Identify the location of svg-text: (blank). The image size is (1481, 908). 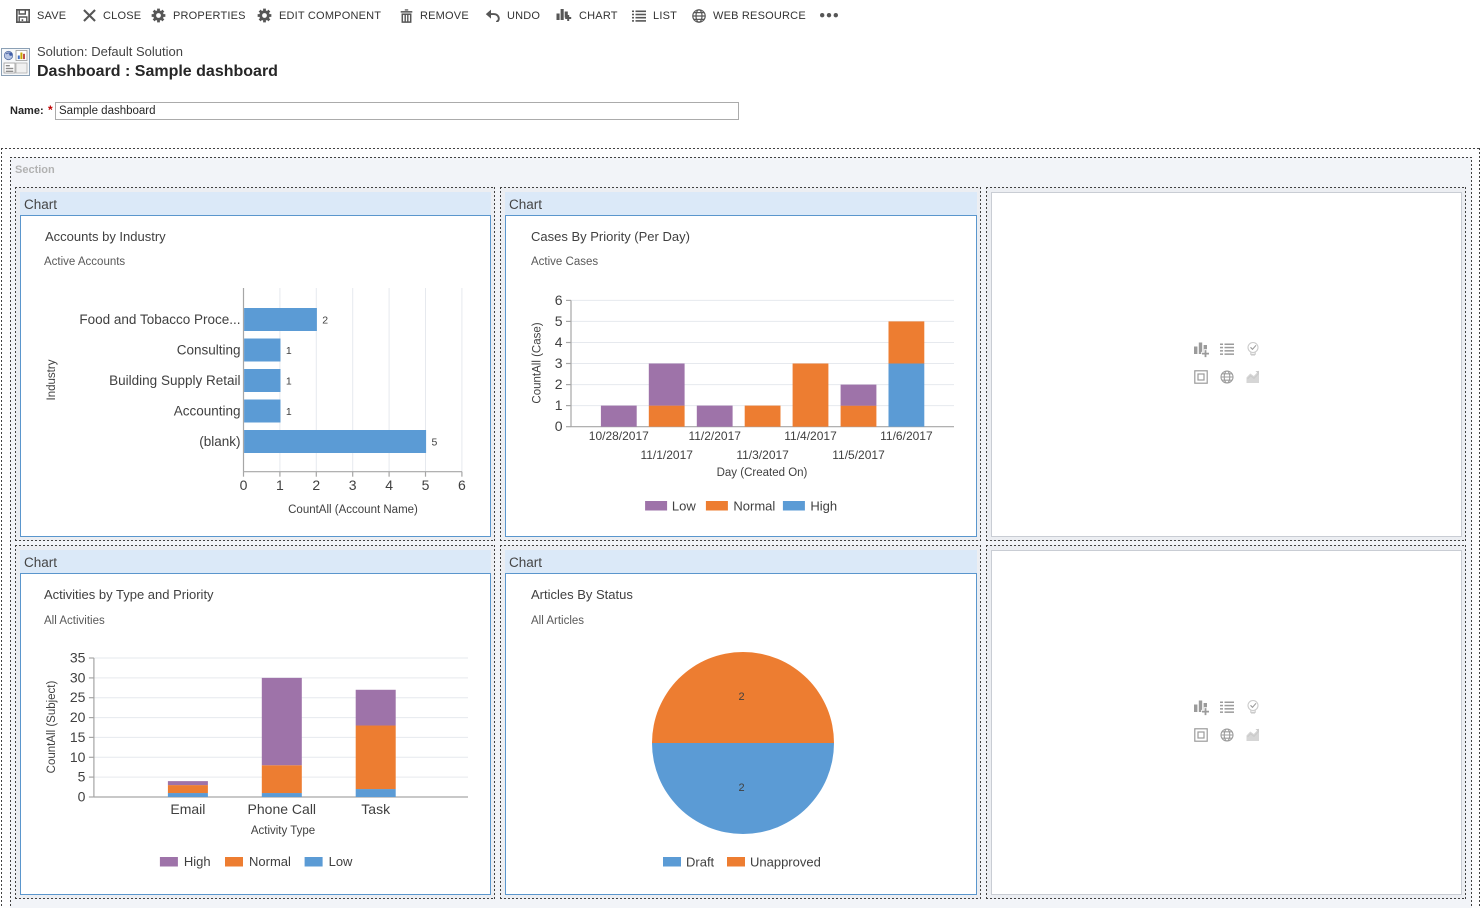
(219, 441).